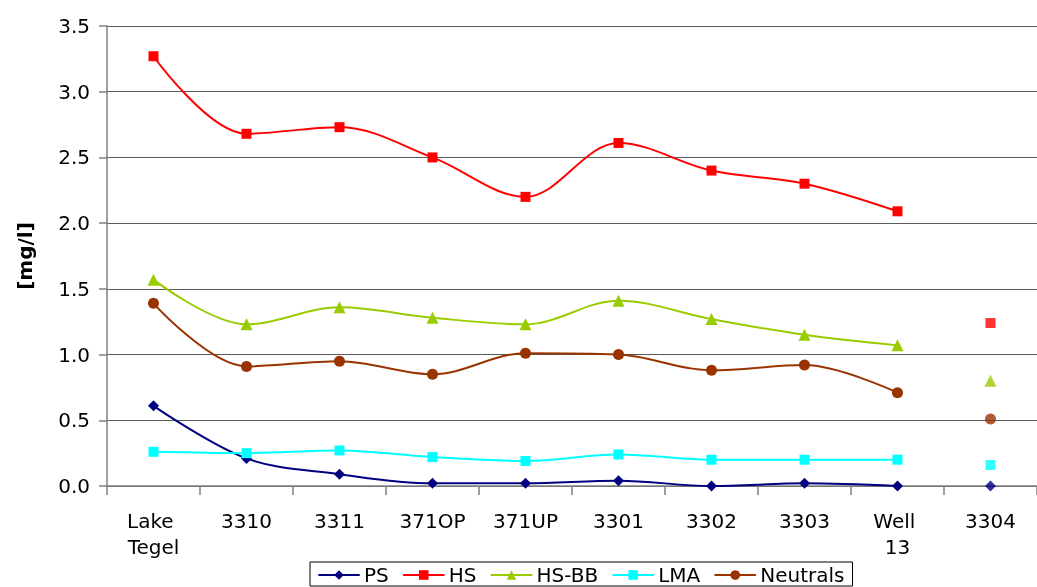  What do you see at coordinates (74, 420) in the screenshot?
I see `y-tick-label: 0.5` at bounding box center [74, 420].